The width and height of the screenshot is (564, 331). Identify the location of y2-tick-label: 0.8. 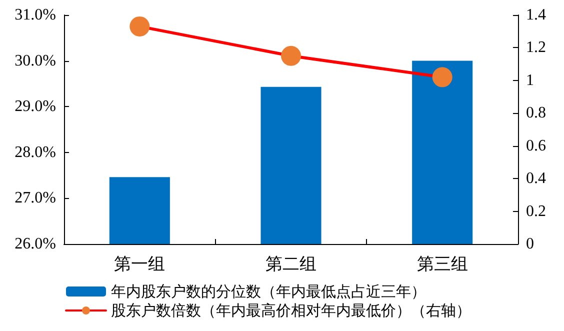
(536, 113).